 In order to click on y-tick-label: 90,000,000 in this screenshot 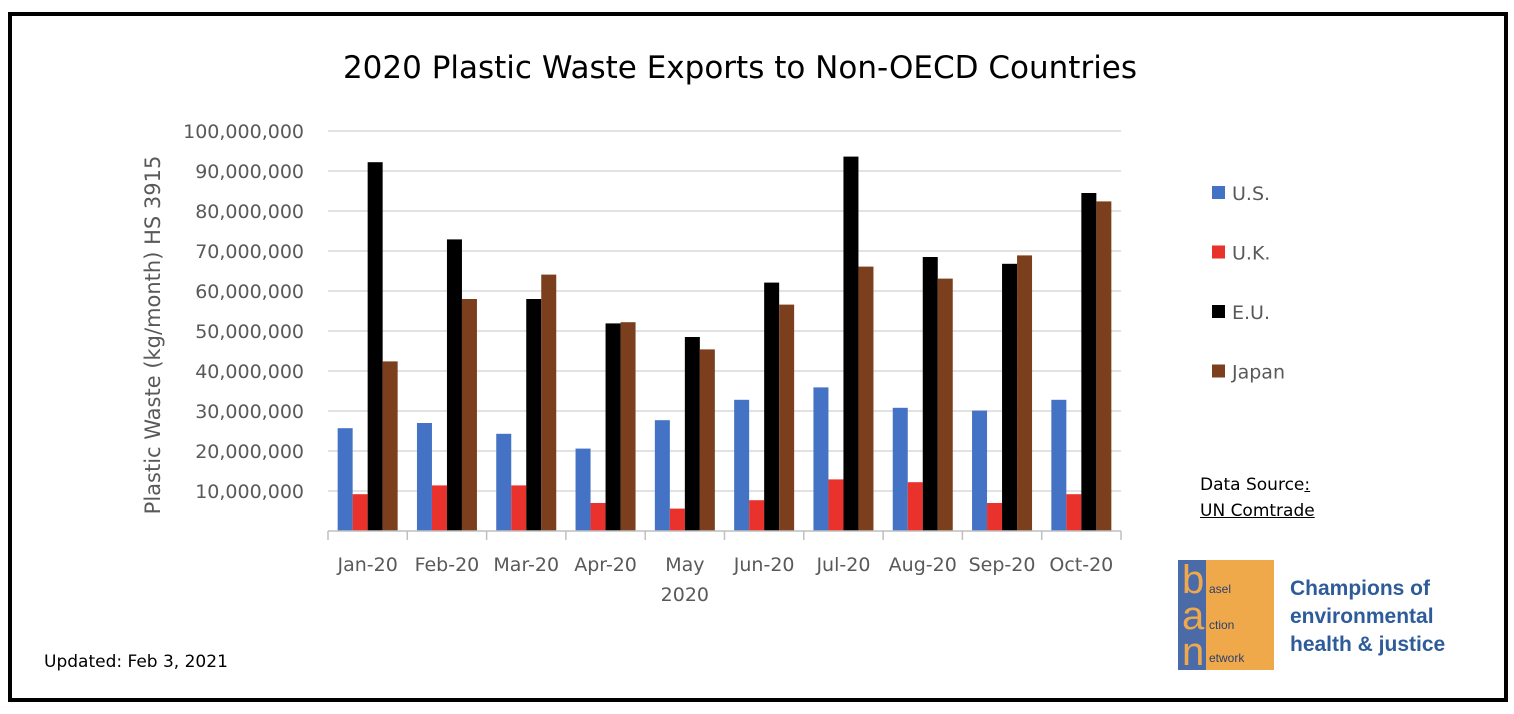, I will do `click(249, 172)`.